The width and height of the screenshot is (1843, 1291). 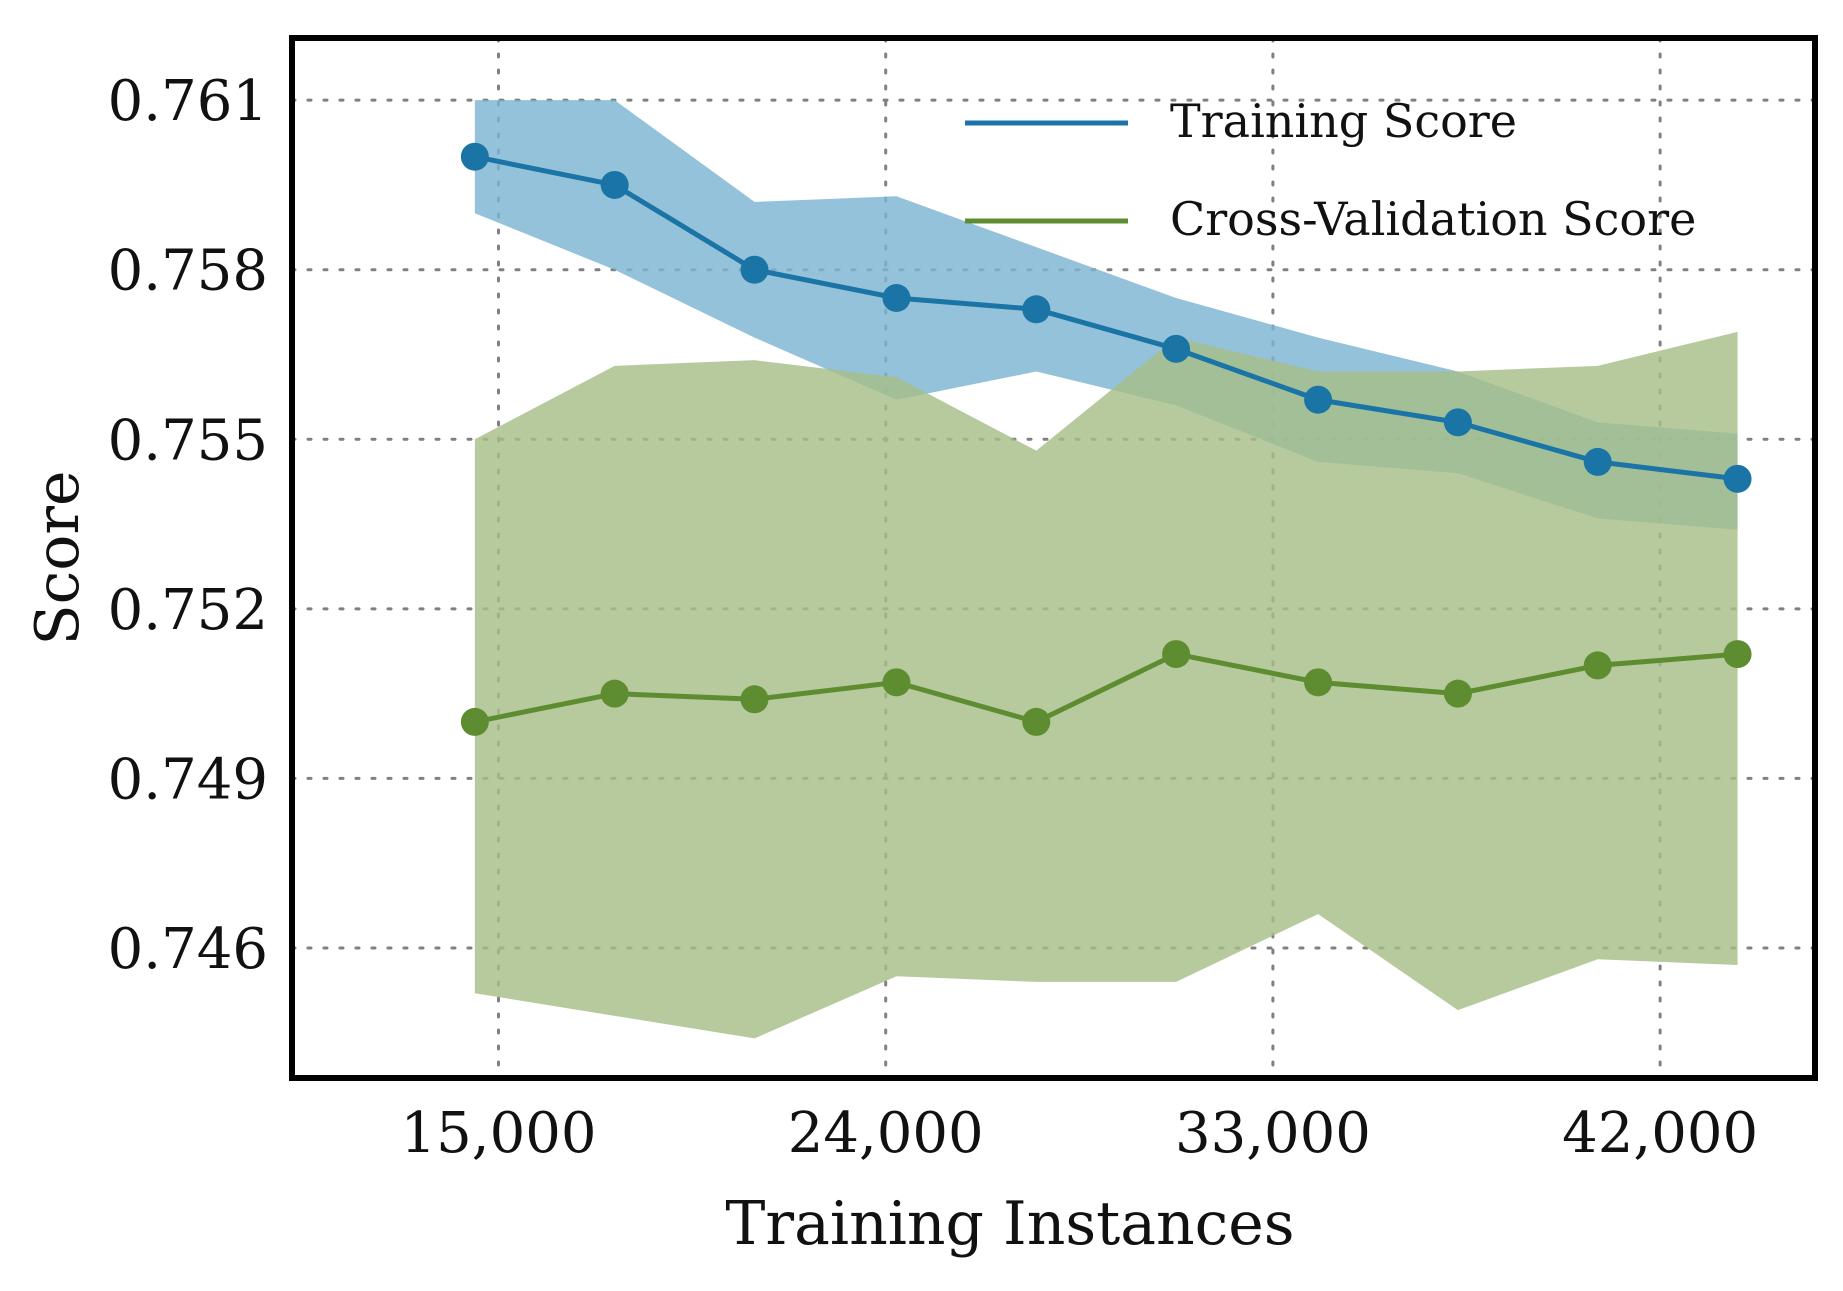 What do you see at coordinates (1106, 688) in the screenshot?
I see `cross-validation-score-line` at bounding box center [1106, 688].